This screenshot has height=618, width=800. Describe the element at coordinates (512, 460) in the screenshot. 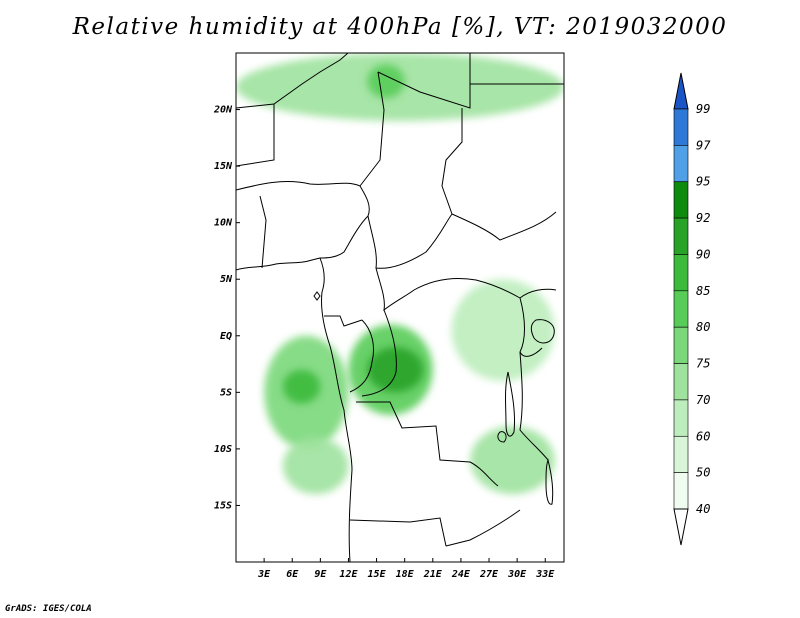

I see `humidity-region-zambia-east` at that location.